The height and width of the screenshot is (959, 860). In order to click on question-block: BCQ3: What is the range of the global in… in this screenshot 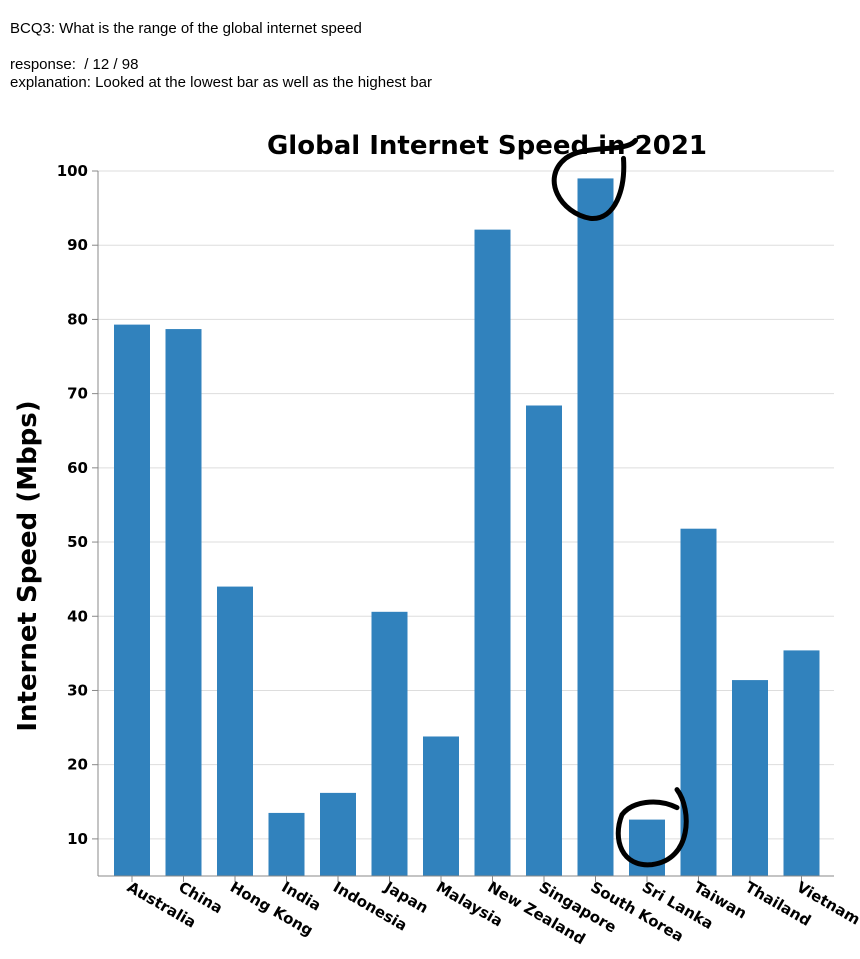, I will do `click(221, 56)`.